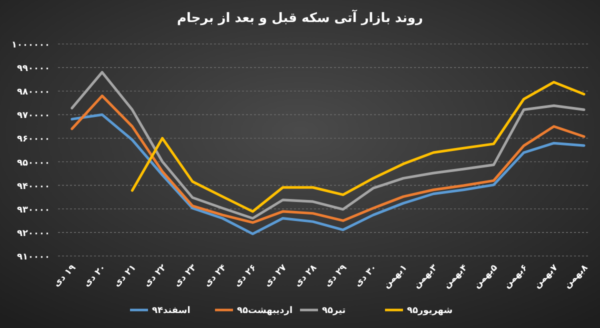  What do you see at coordinates (33, 187) in the screenshot?
I see `y-tick-label: ۹۴۰۰۰۰` at bounding box center [33, 187].